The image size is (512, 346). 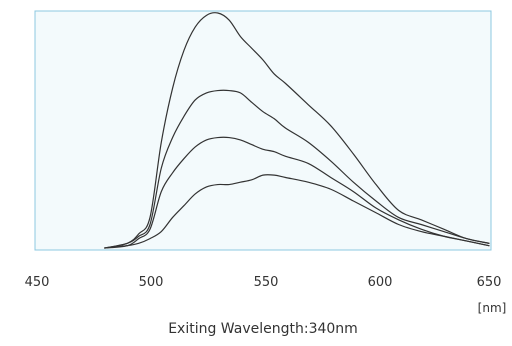 I want to click on x-tick-label: 550, so click(x=266, y=282).